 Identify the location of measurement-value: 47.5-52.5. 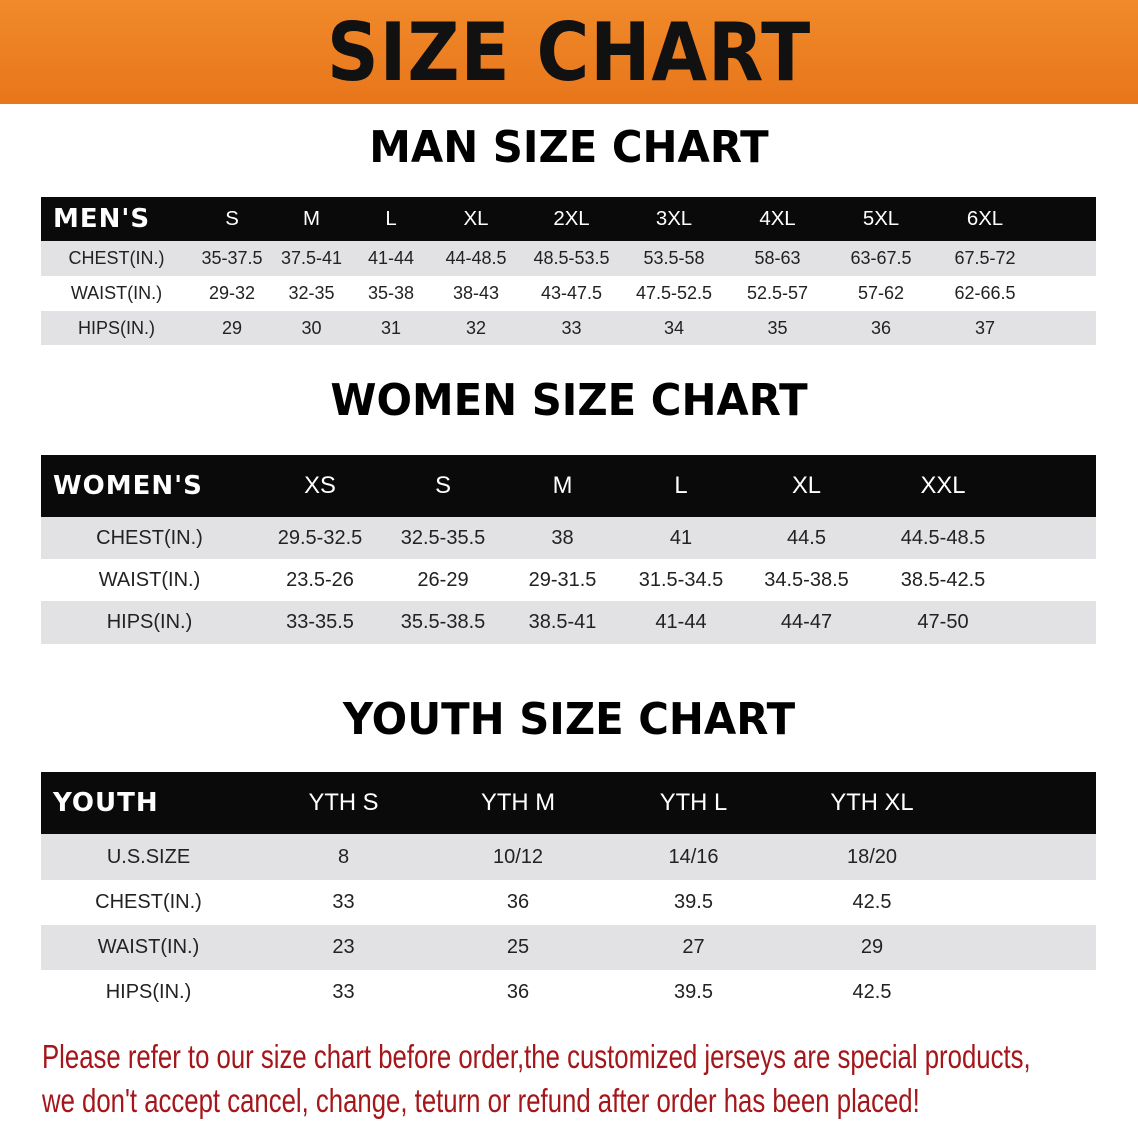
(674, 293).